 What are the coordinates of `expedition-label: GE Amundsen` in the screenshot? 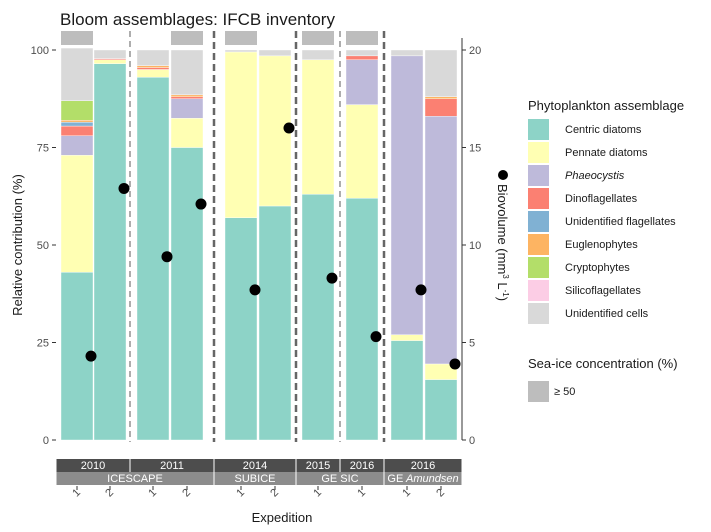 It's located at (422, 479).